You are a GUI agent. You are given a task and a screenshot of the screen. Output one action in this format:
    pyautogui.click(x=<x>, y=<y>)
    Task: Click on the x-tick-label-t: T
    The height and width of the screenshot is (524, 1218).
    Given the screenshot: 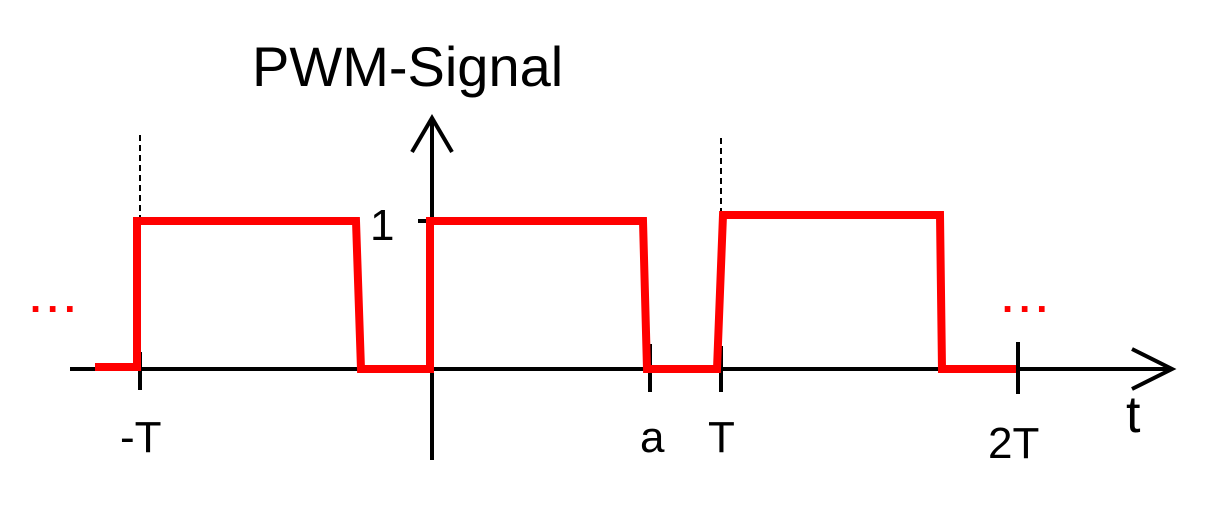 What is the action you would take?
    pyautogui.click(x=721, y=437)
    